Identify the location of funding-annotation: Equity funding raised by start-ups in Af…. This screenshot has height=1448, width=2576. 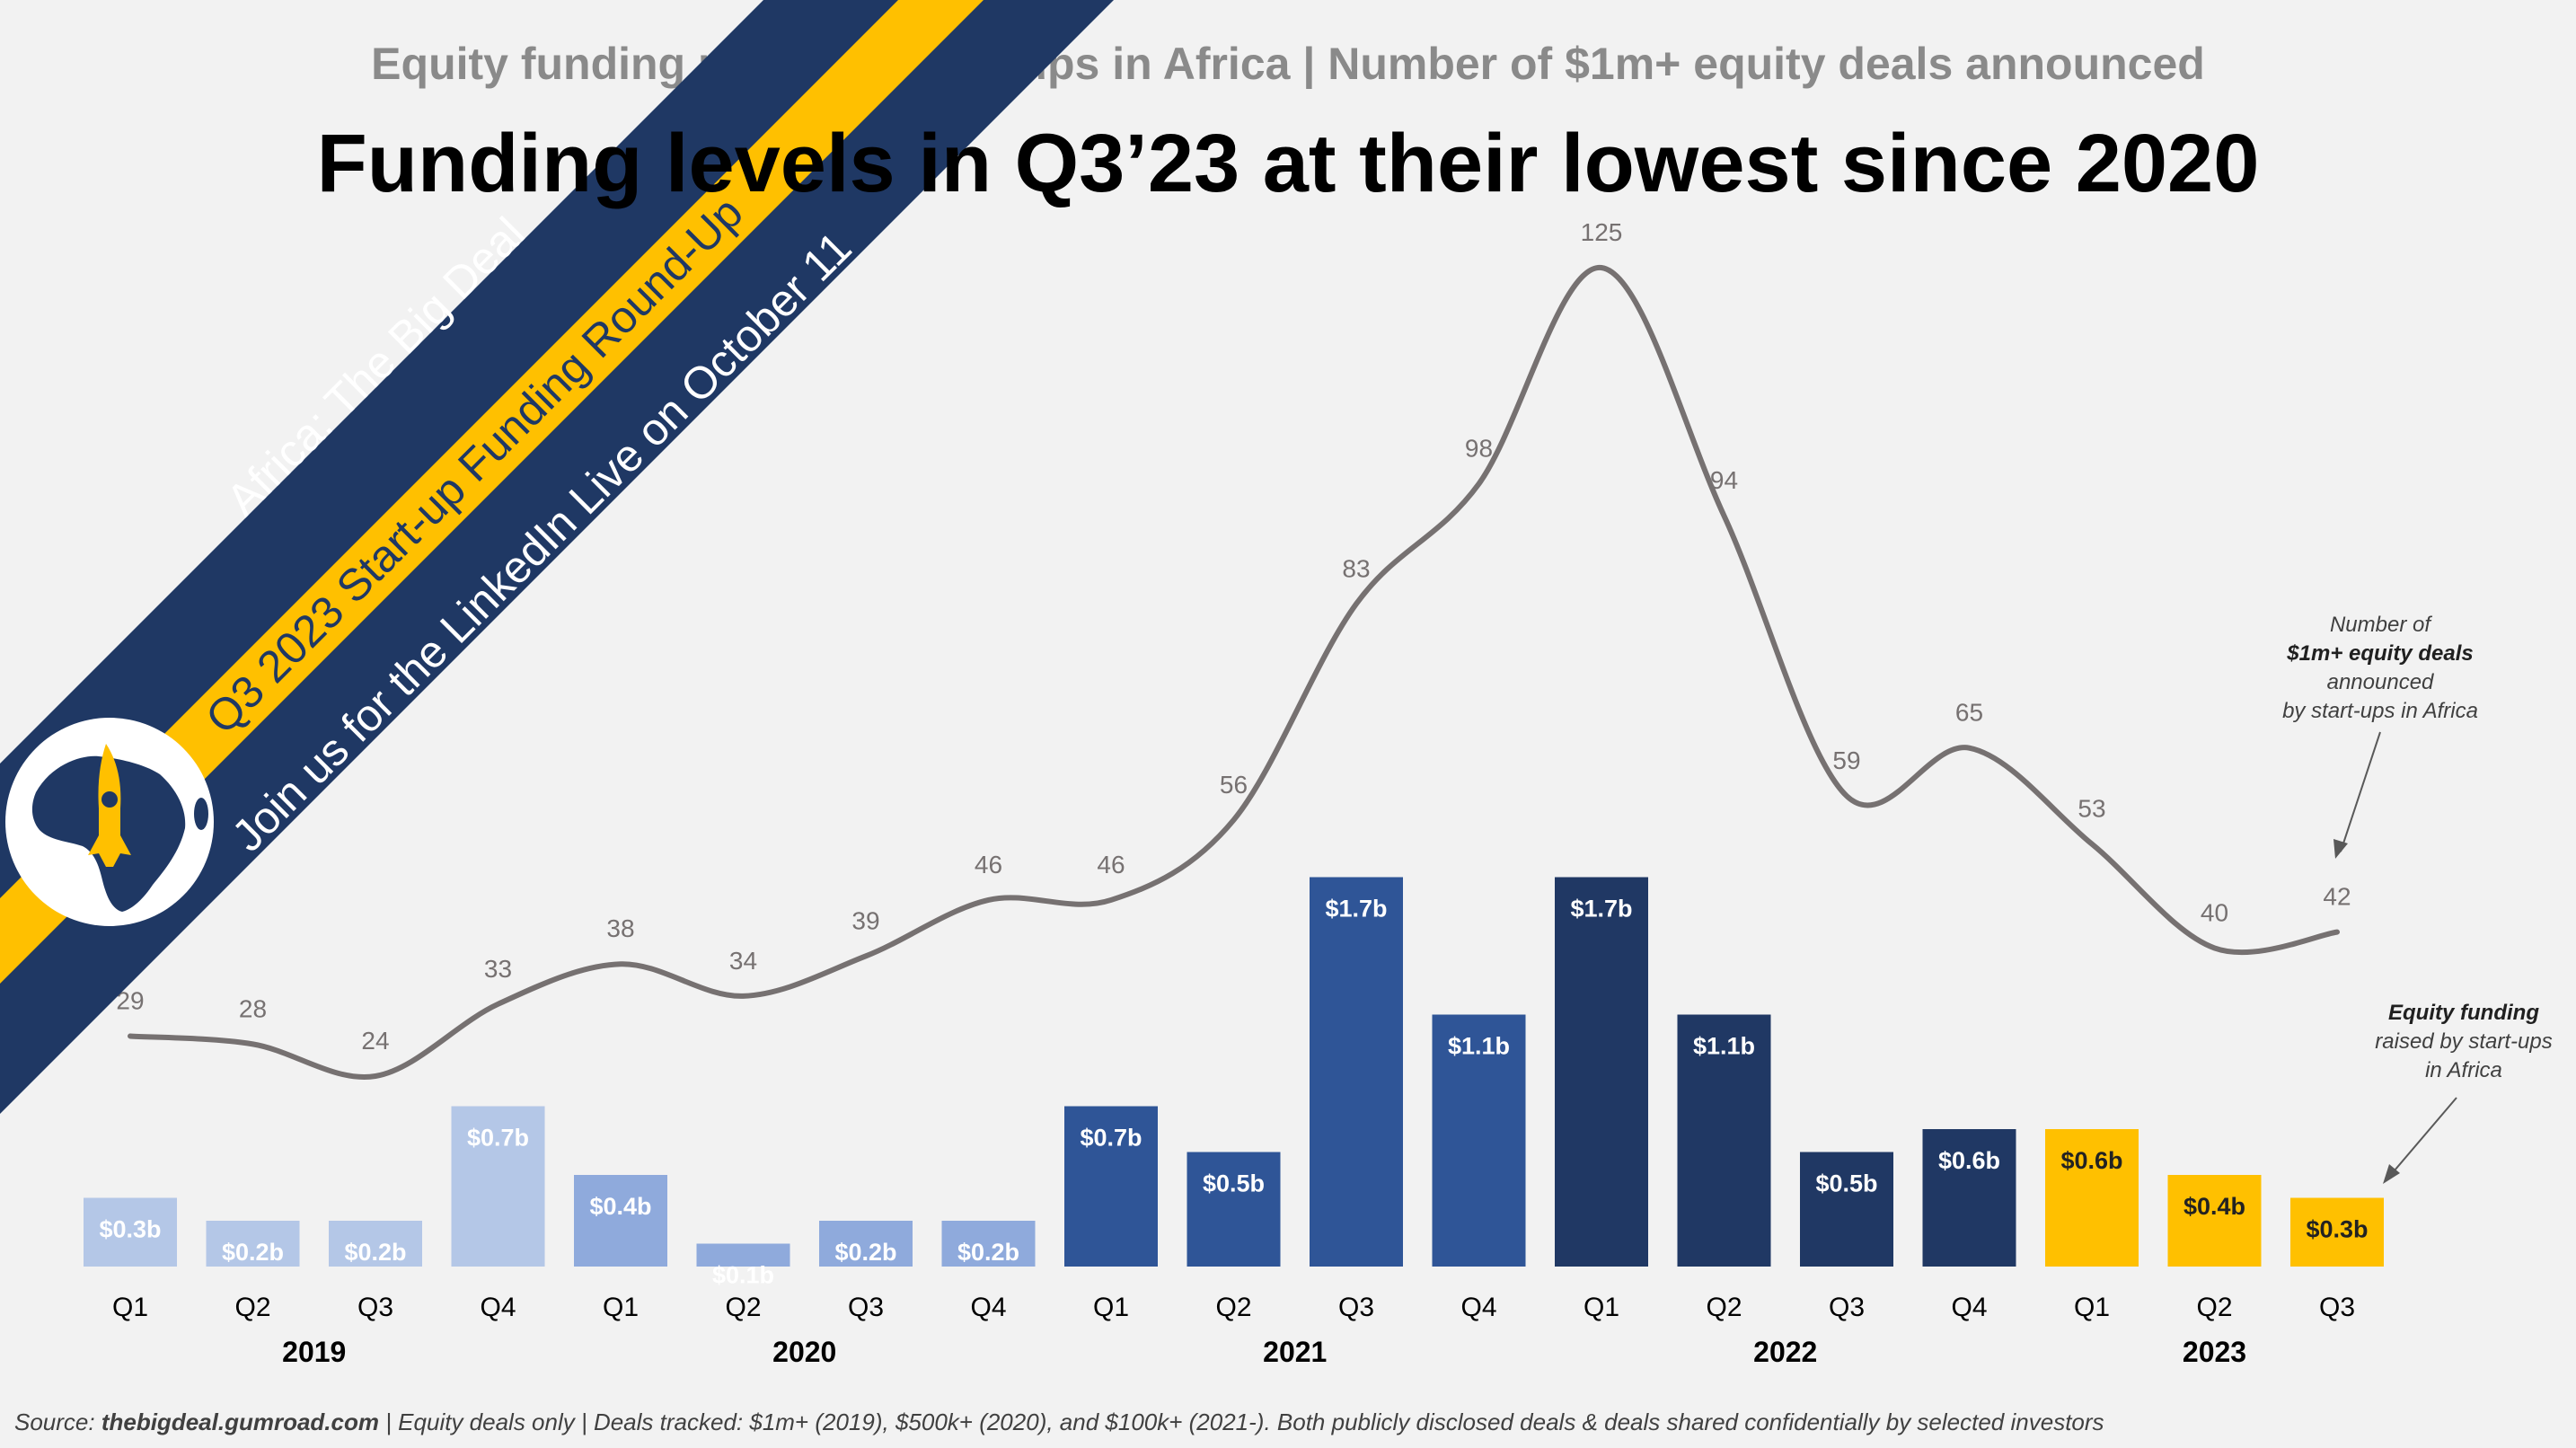
(2454, 1042).